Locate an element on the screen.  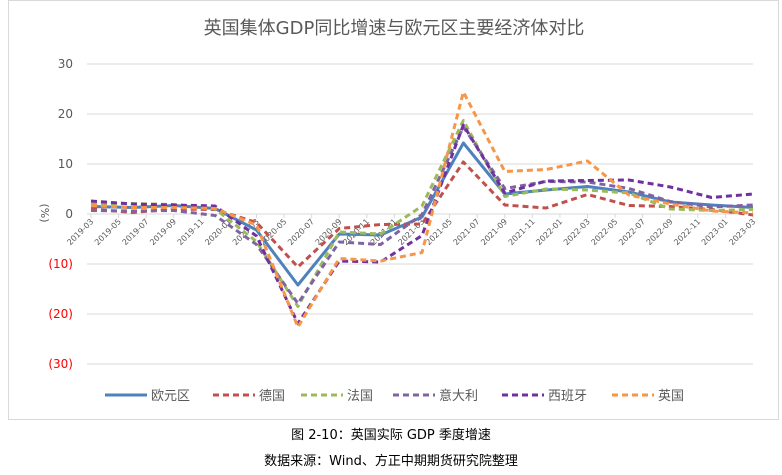
x-tick-label: 2023-03 is located at coordinates (742, 232).